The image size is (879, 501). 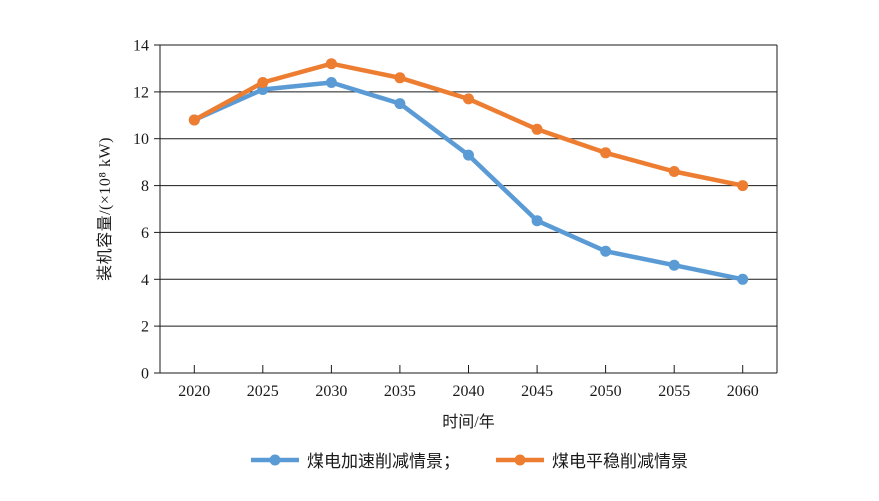 What do you see at coordinates (468, 422) in the screenshot?
I see `x-axis-title: 时间/年` at bounding box center [468, 422].